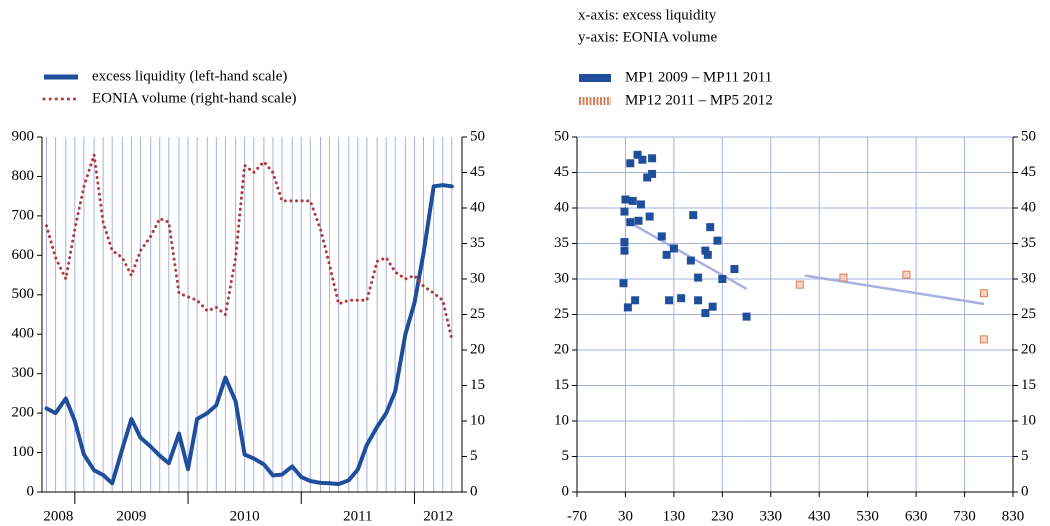  Describe the element at coordinates (23, 334) in the screenshot. I see `y-tick-label: 400` at that location.